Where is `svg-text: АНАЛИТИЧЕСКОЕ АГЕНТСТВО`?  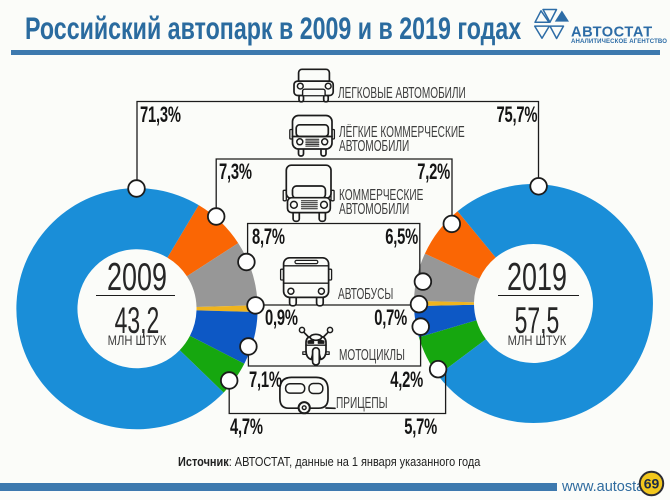 svg-text: АНАЛИТИЧЕСКОЕ АГЕНТСТВО is located at coordinates (619, 42).